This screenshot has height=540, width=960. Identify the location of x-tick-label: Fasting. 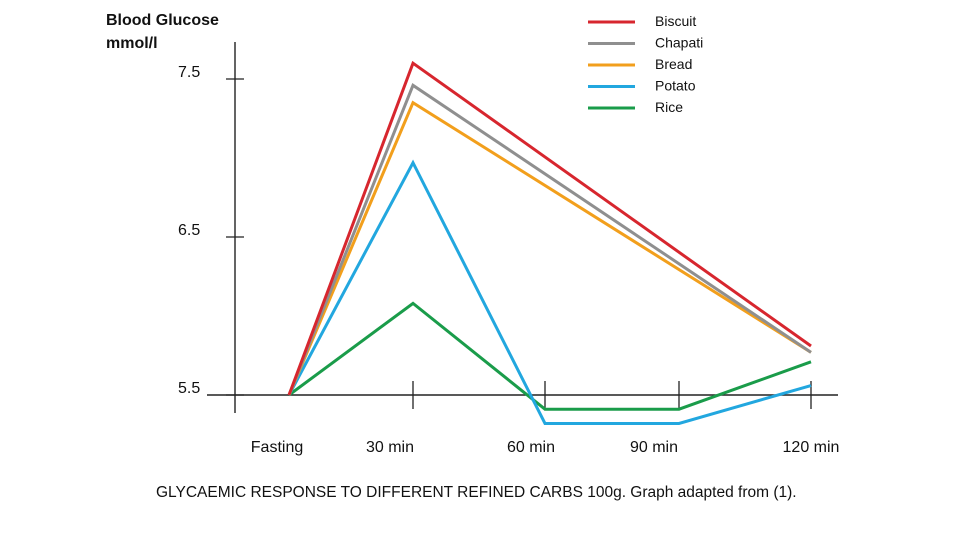
(277, 447).